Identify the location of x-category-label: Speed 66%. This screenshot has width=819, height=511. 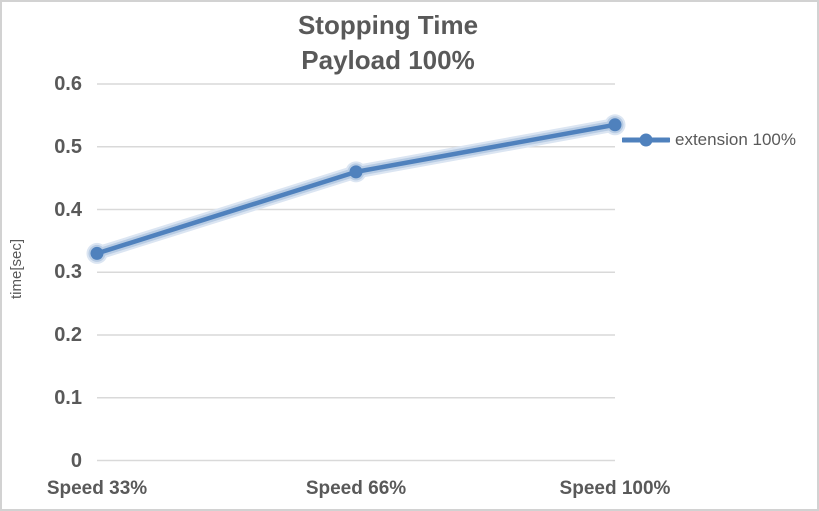
(356, 488).